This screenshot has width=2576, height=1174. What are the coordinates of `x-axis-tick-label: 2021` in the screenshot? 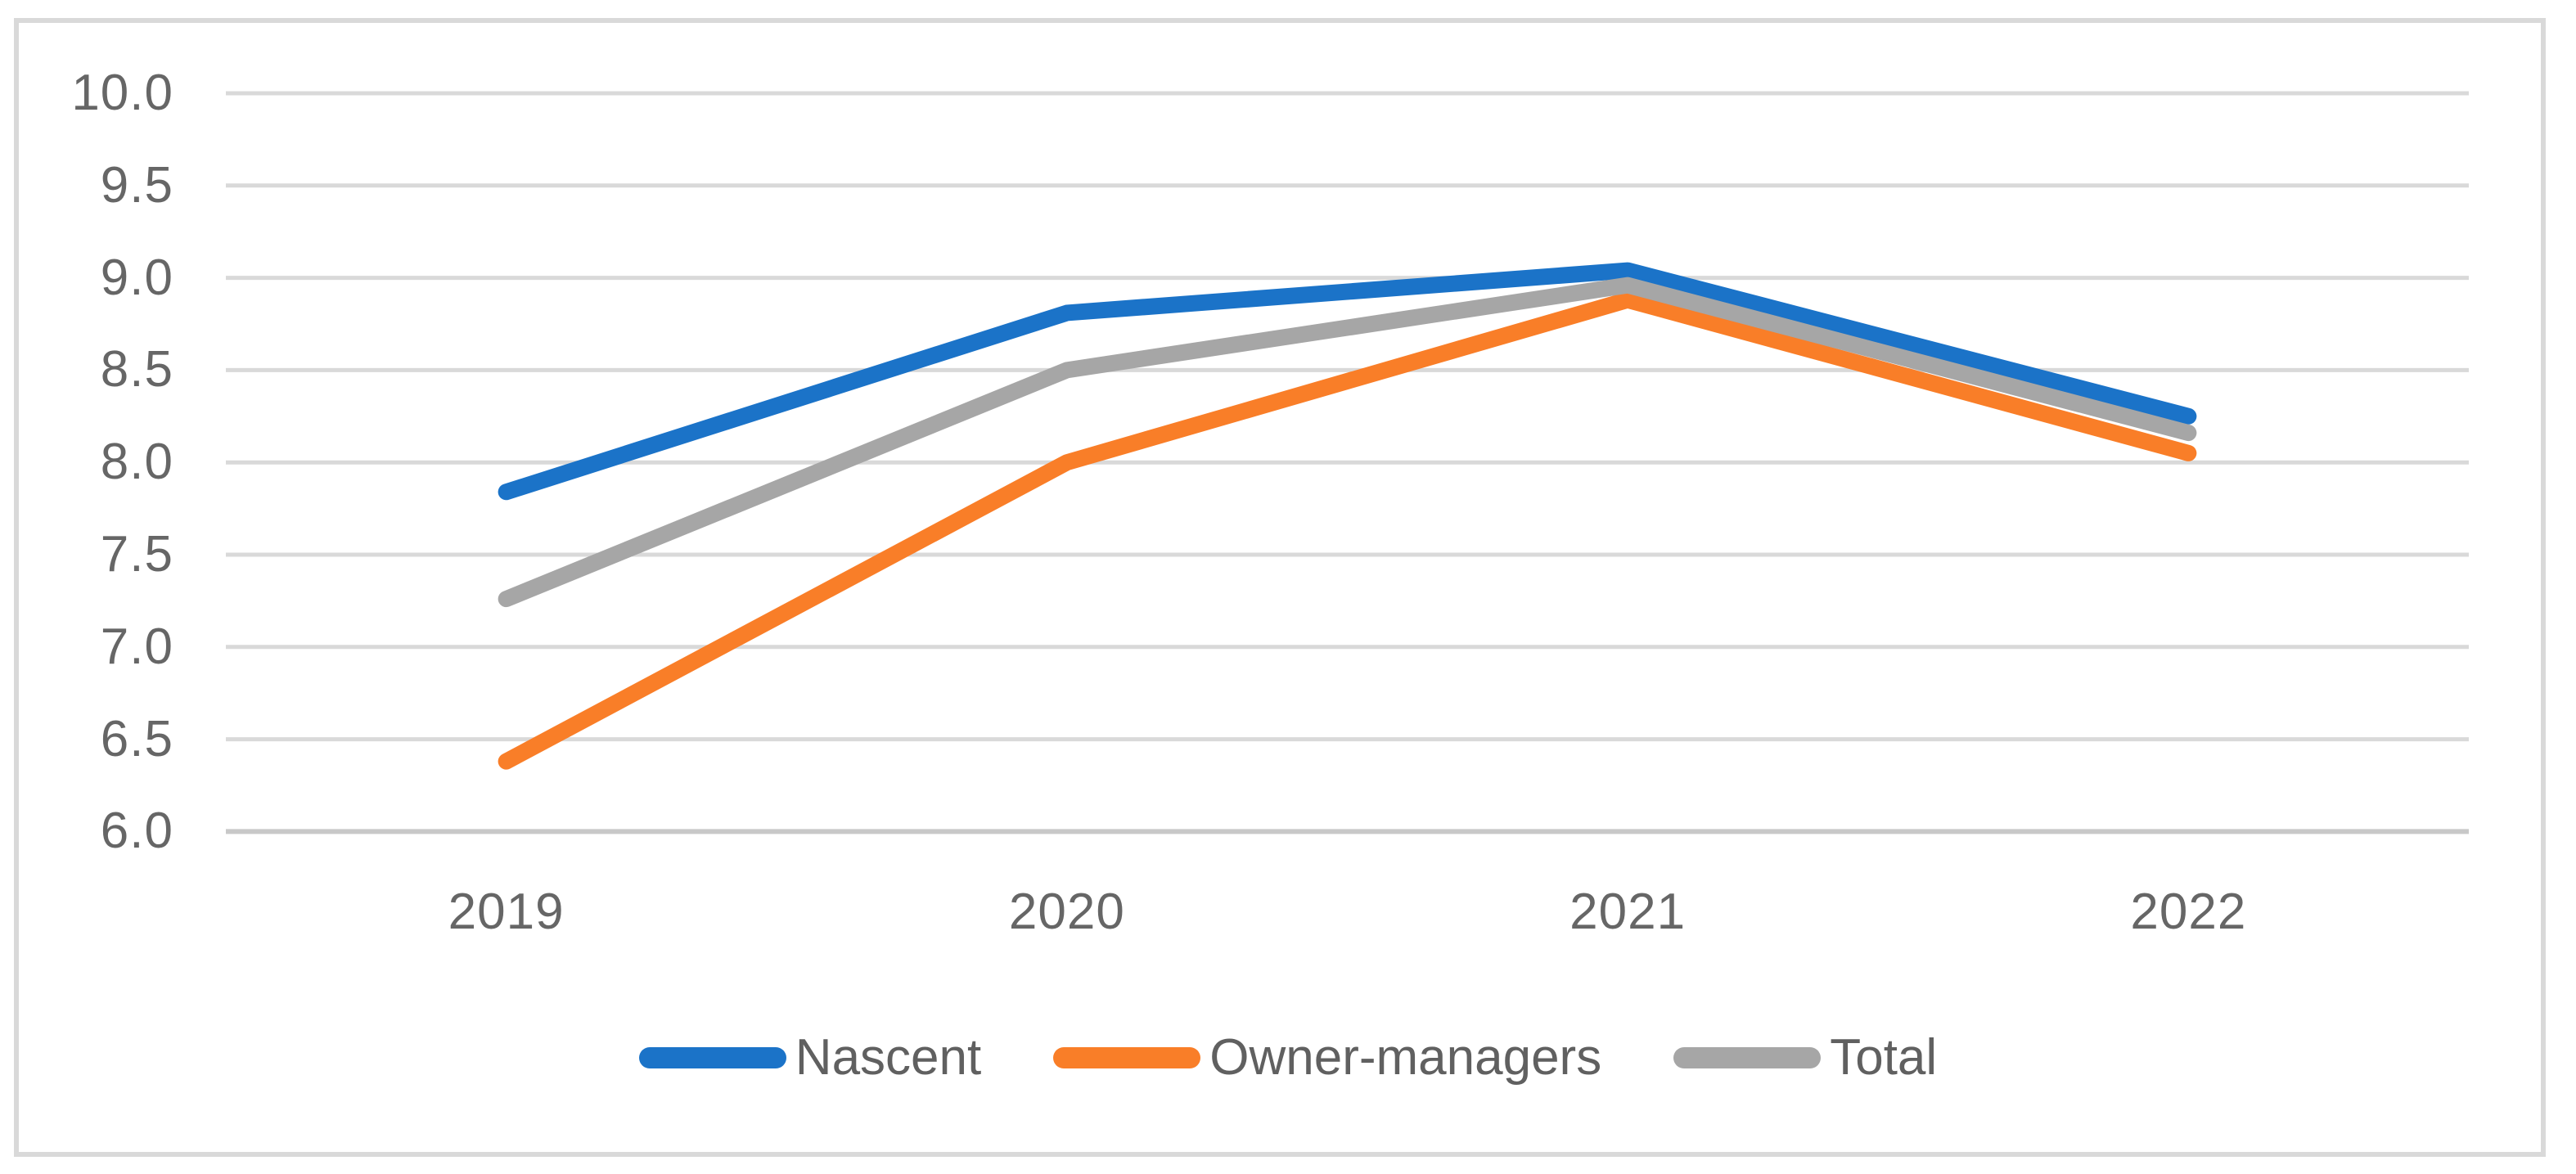 It's located at (1628, 912).